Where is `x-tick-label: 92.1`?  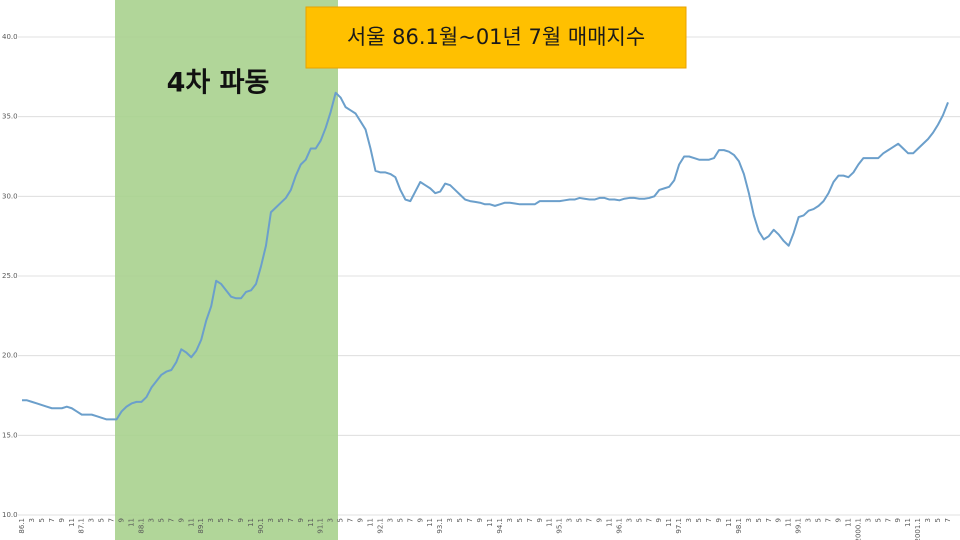 x-tick-label: 92.1 is located at coordinates (380, 526).